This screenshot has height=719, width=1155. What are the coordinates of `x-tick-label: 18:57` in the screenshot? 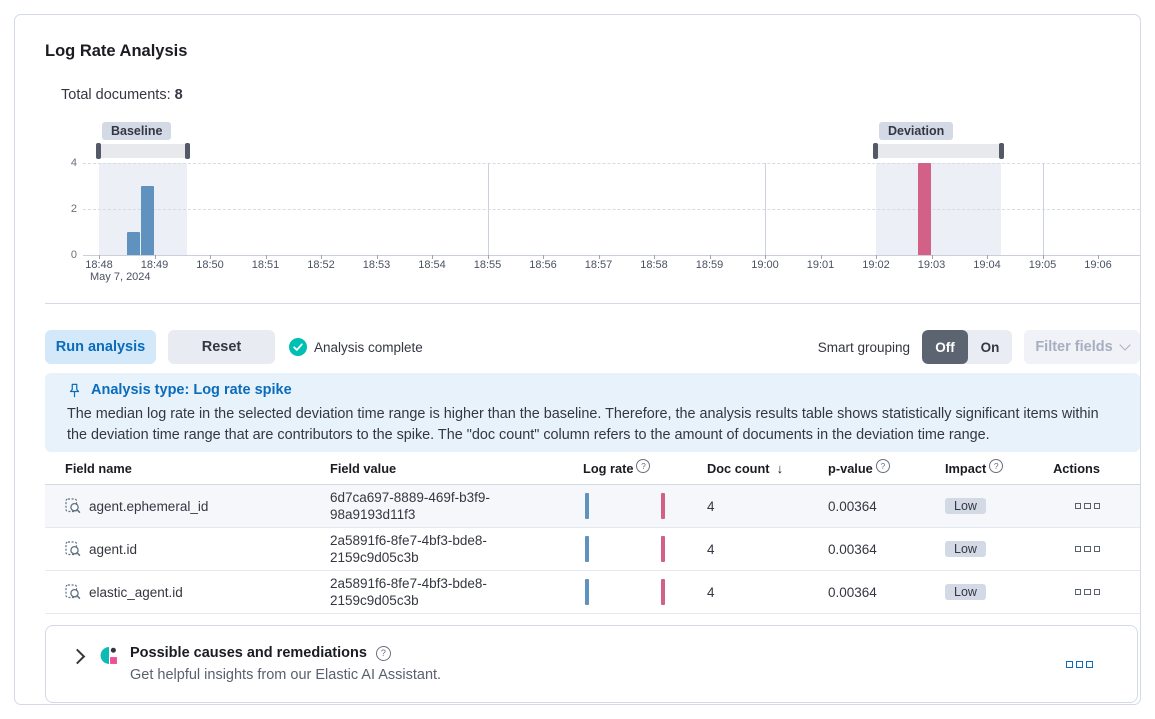 It's located at (598, 265).